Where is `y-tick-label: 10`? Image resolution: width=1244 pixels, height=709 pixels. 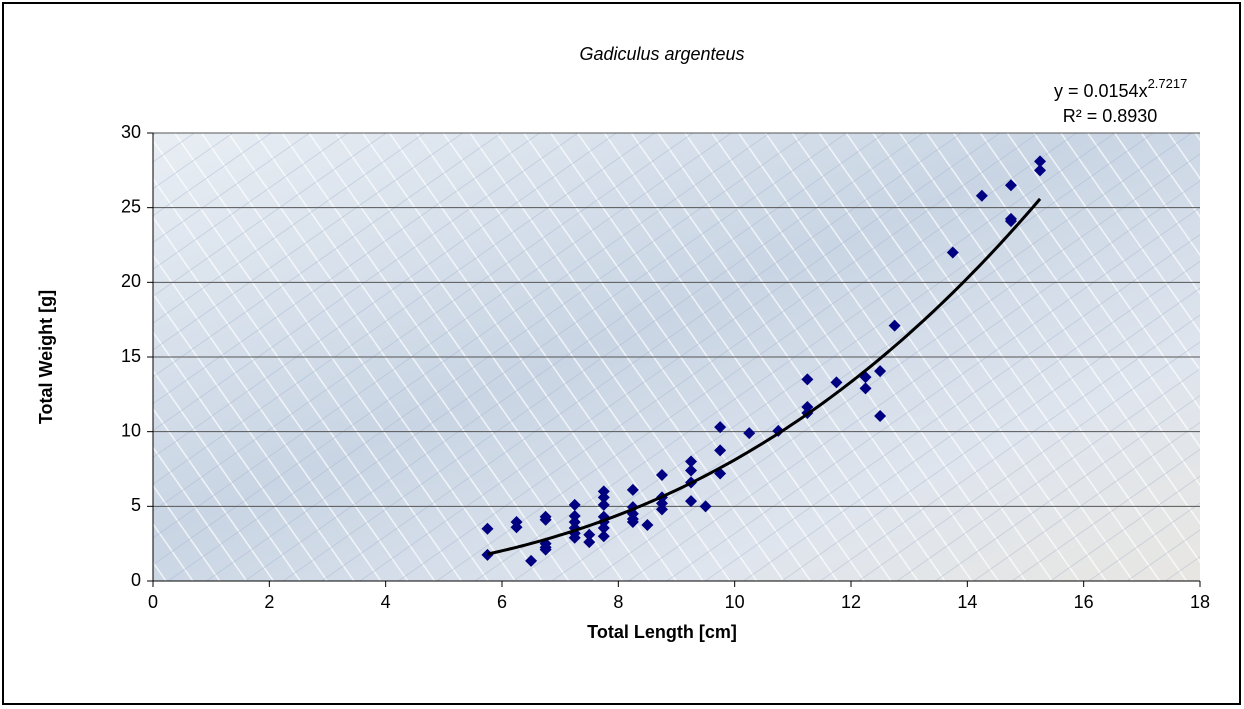
y-tick-label: 10 is located at coordinates (131, 430).